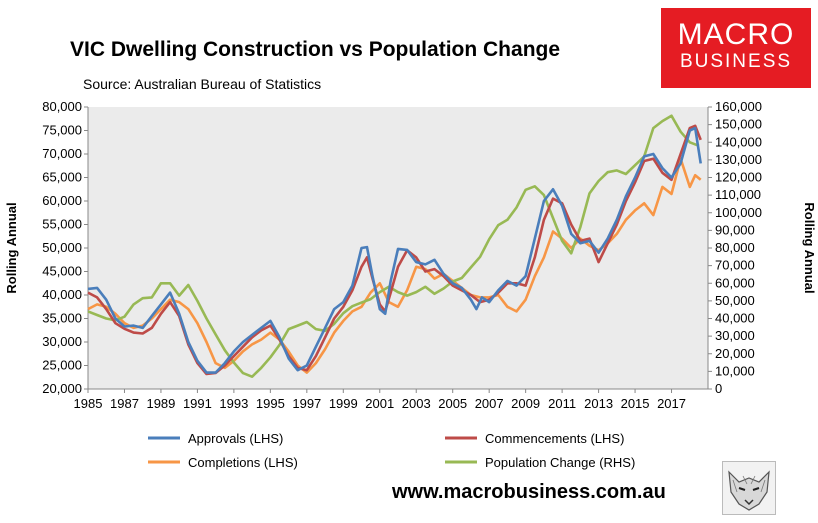  Describe the element at coordinates (735, 265) in the screenshot. I see `y-right-tick-label: 70,000` at that location.